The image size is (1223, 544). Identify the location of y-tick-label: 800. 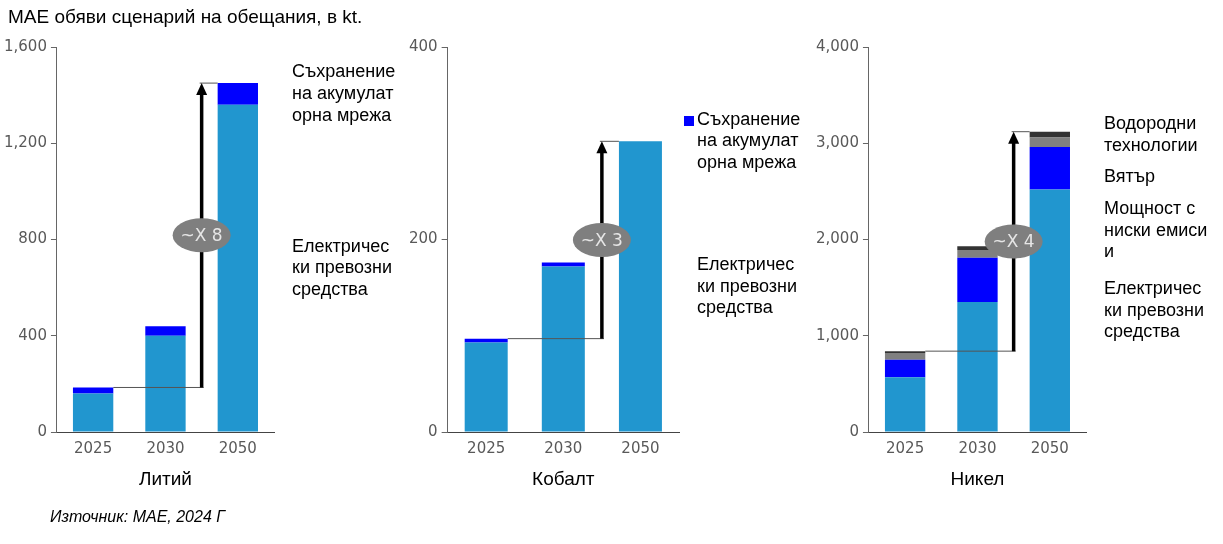
(32, 238).